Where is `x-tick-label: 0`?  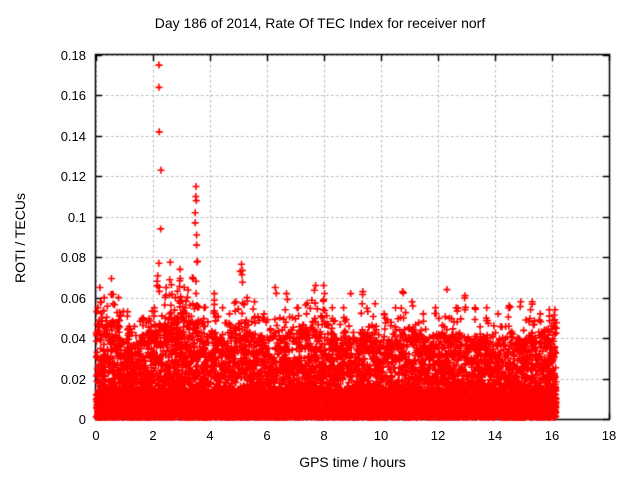
x-tick-label: 0 is located at coordinates (96, 435).